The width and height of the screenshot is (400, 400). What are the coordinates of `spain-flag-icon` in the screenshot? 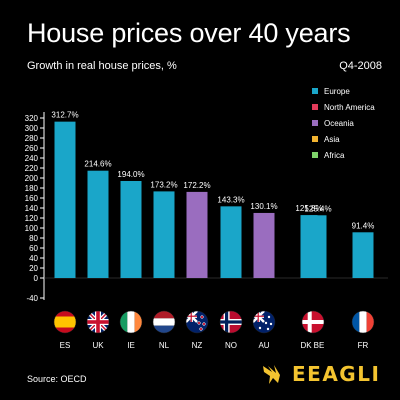 It's located at (65, 322).